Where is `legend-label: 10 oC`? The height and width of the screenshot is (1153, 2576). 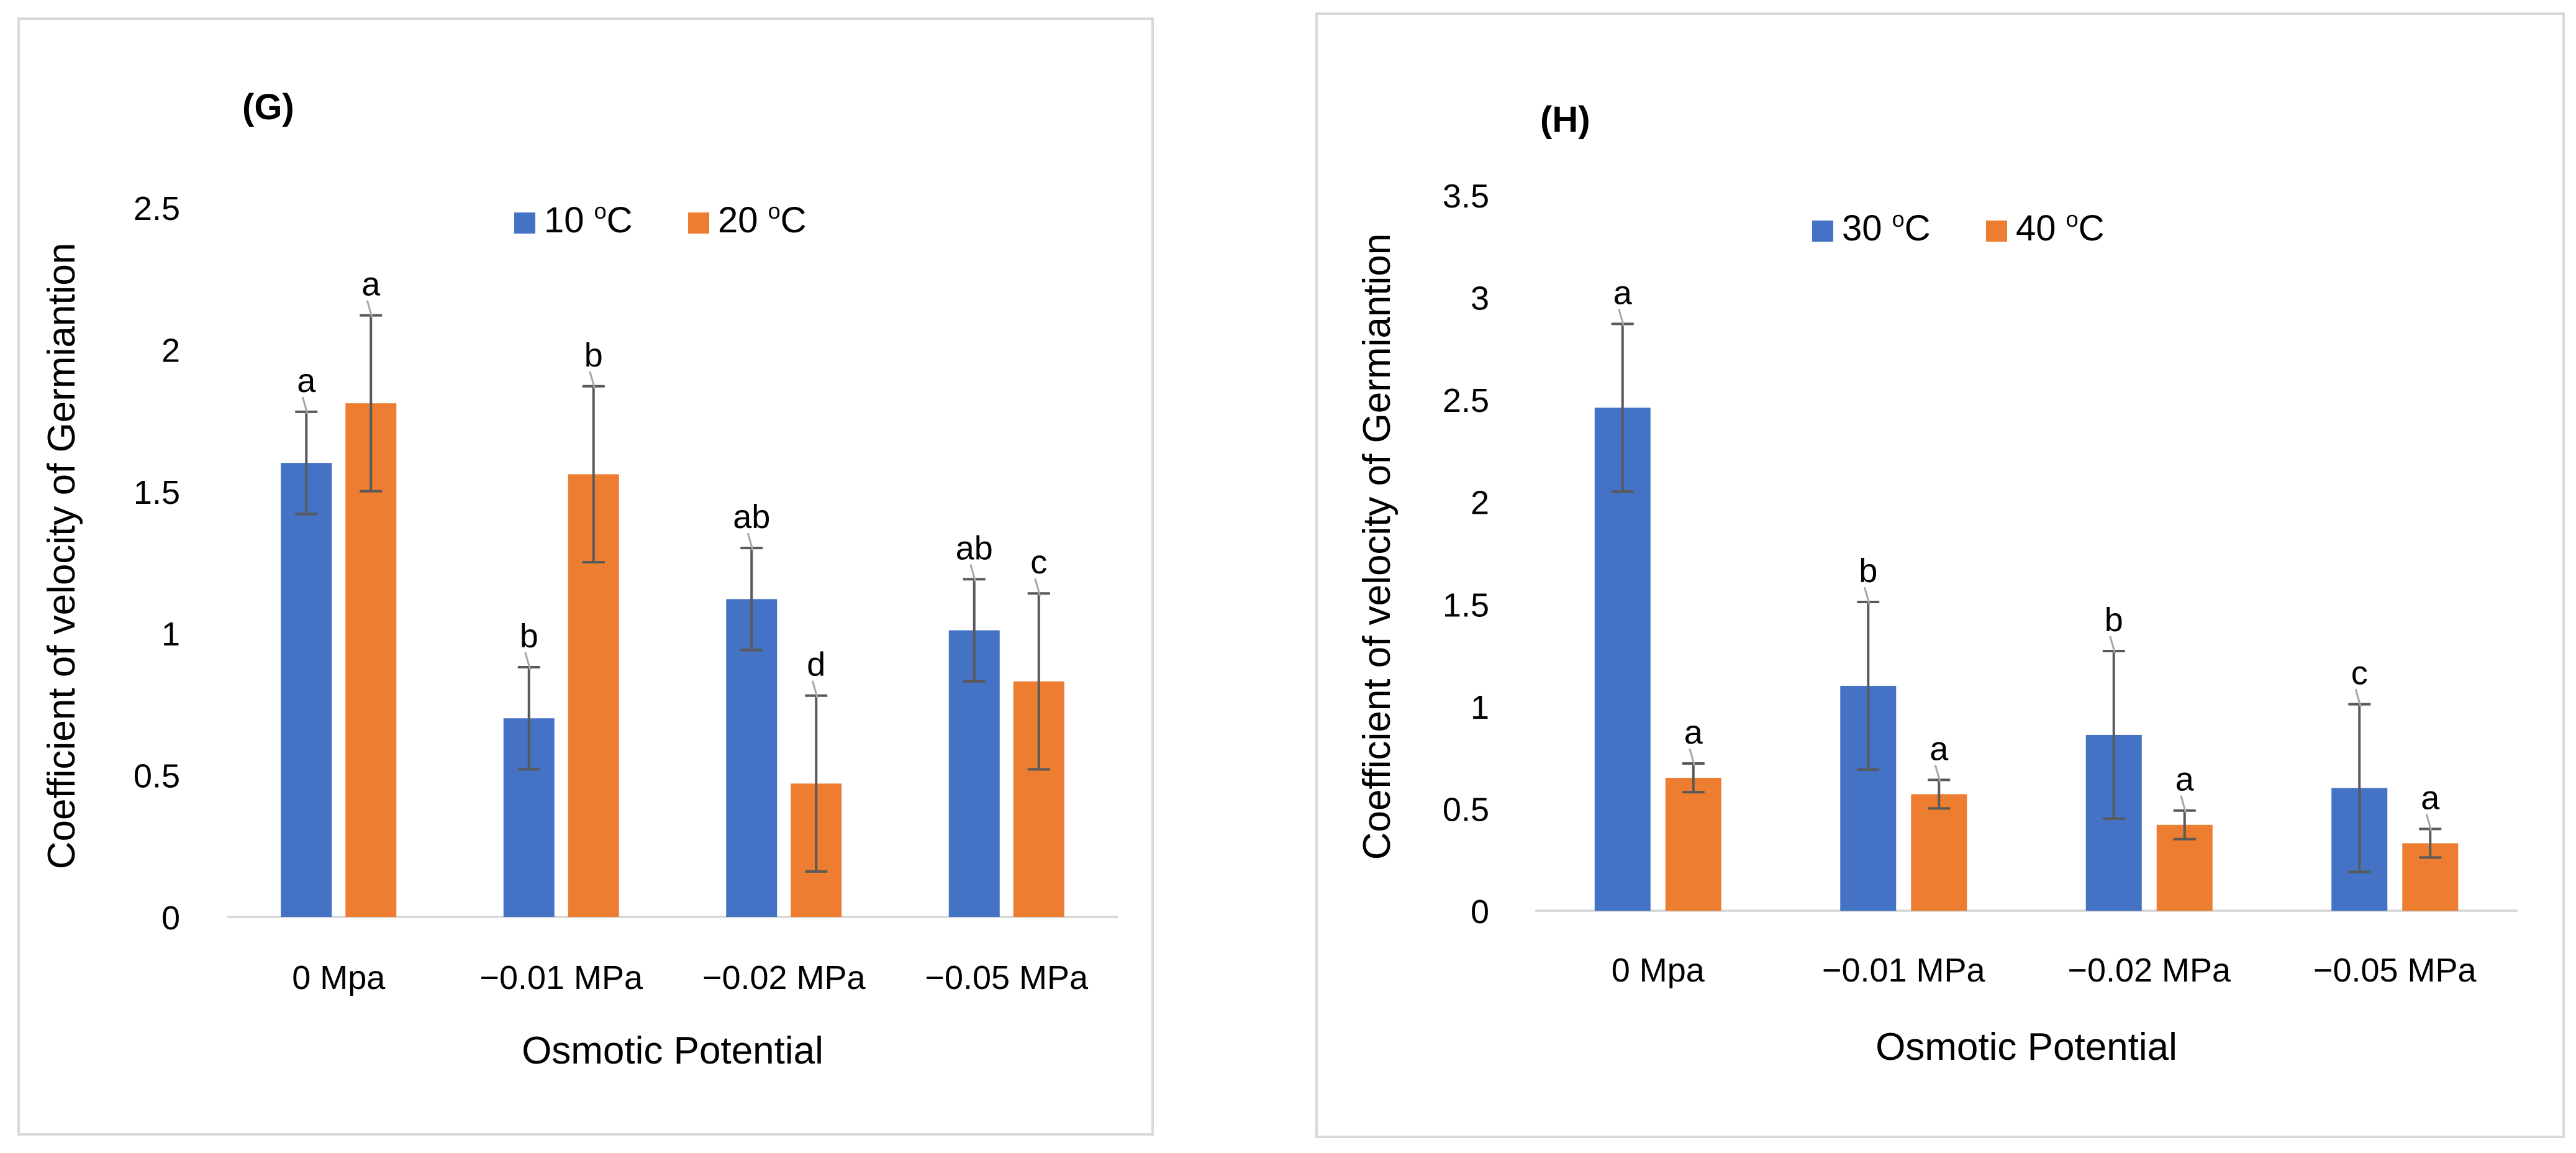
legend-label: 10 oC is located at coordinates (588, 219).